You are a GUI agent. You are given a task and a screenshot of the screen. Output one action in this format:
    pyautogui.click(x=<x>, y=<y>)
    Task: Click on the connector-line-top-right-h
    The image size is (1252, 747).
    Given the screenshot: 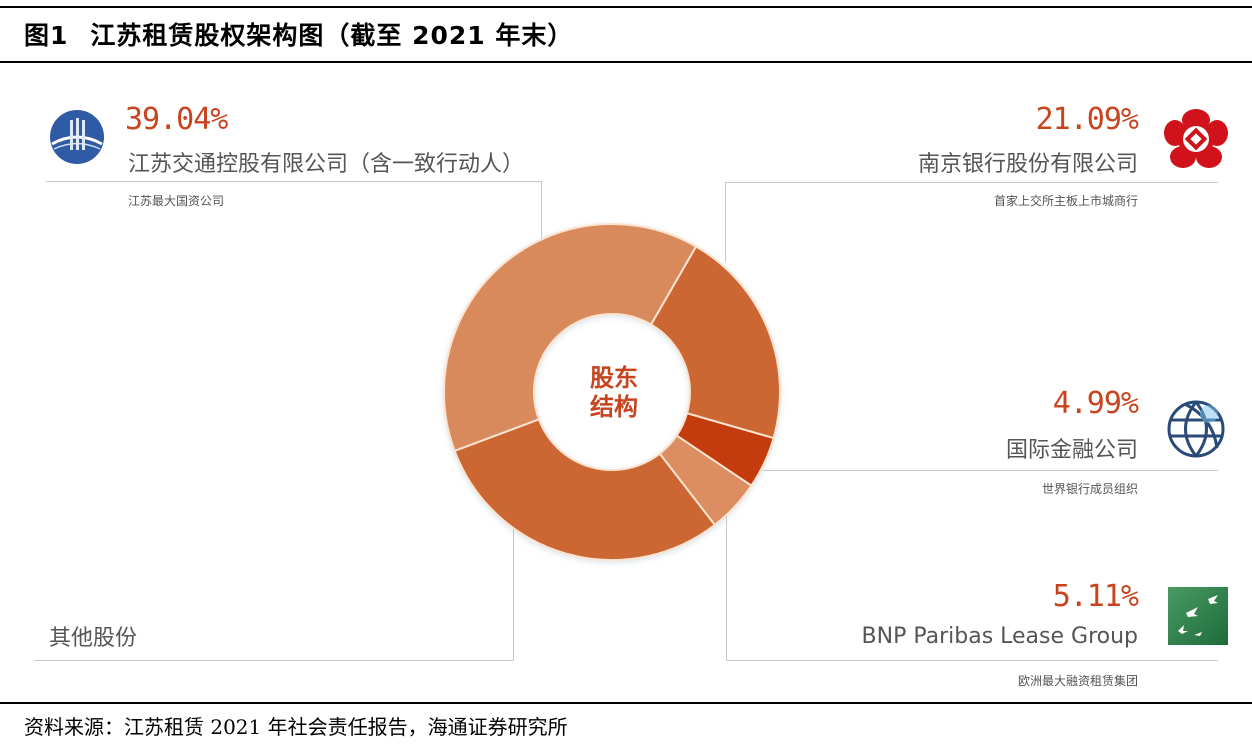 What is the action you would take?
    pyautogui.click(x=971, y=182)
    